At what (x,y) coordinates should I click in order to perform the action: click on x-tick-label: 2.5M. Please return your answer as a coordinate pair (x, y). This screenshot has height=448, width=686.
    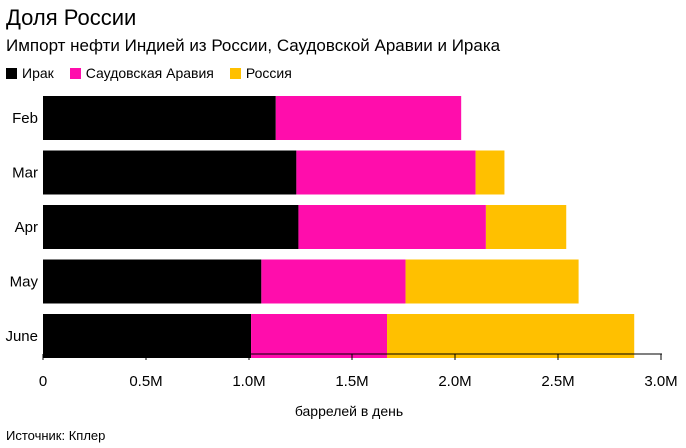
    Looking at the image, I should click on (557, 381).